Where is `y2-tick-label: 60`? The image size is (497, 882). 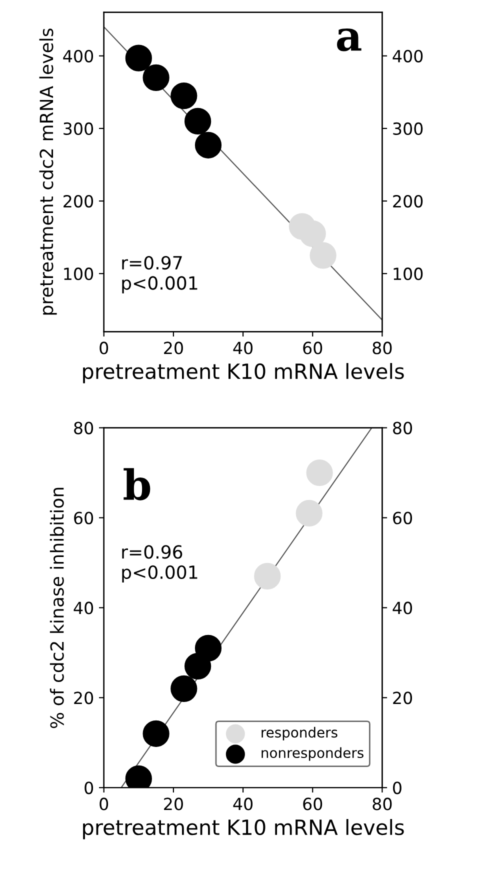
y2-tick-label: 60 is located at coordinates (402, 518).